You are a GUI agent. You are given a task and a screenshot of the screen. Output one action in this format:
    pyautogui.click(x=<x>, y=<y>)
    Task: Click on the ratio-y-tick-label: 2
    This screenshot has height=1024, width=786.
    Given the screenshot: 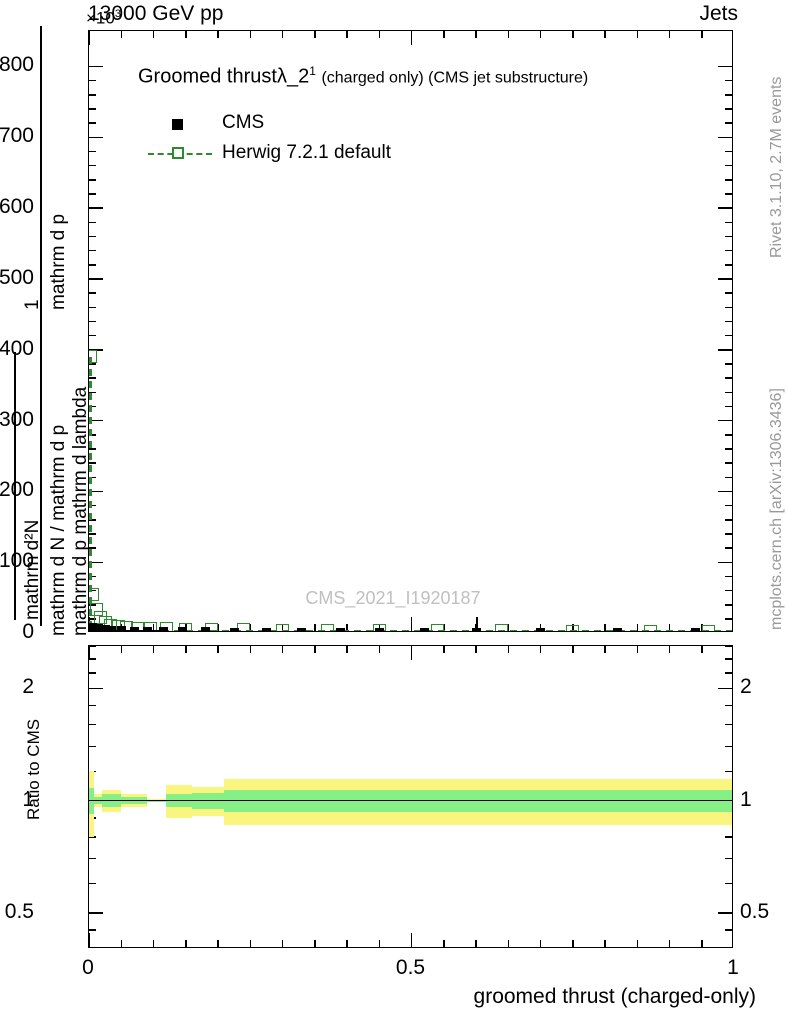 What is the action you would take?
    pyautogui.click(x=28, y=687)
    